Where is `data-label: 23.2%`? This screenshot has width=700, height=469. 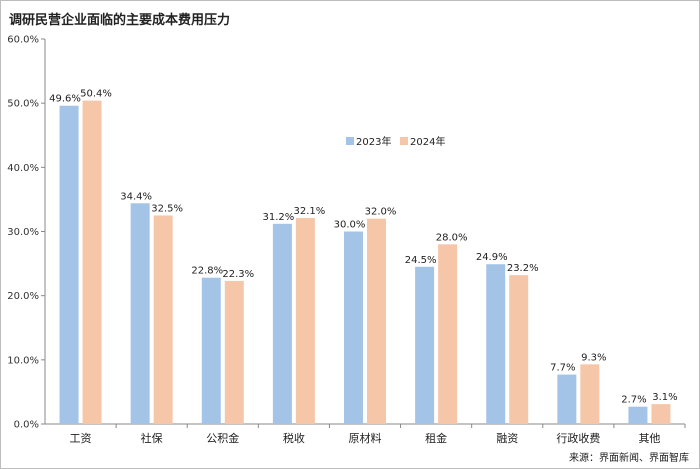 data-label: 23.2% is located at coordinates (523, 268).